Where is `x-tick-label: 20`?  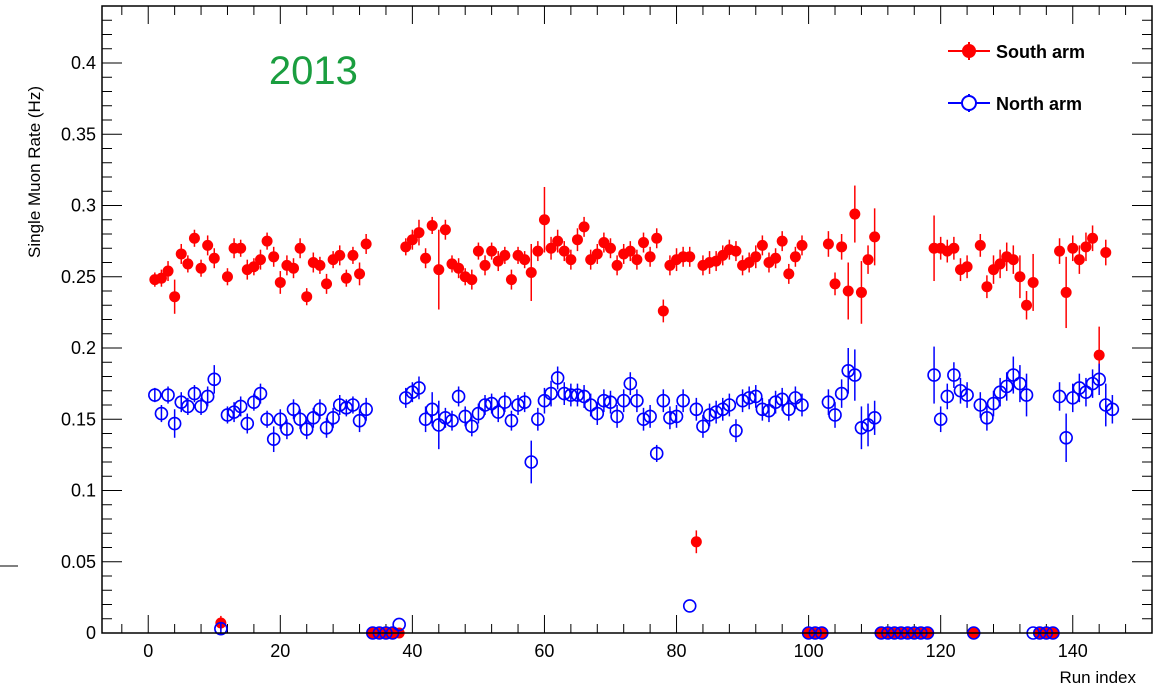 x-tick-label: 20 is located at coordinates (280, 651).